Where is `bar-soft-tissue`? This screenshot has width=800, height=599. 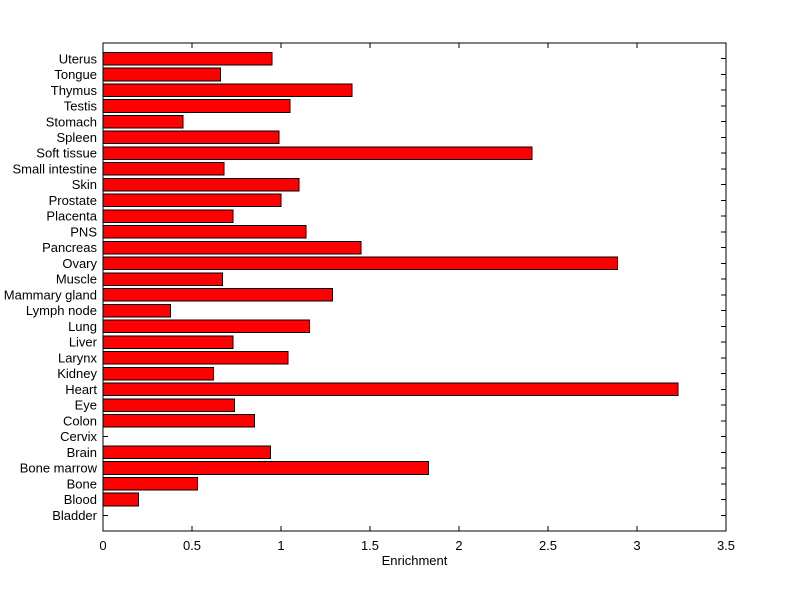
bar-soft-tissue is located at coordinates (317, 153).